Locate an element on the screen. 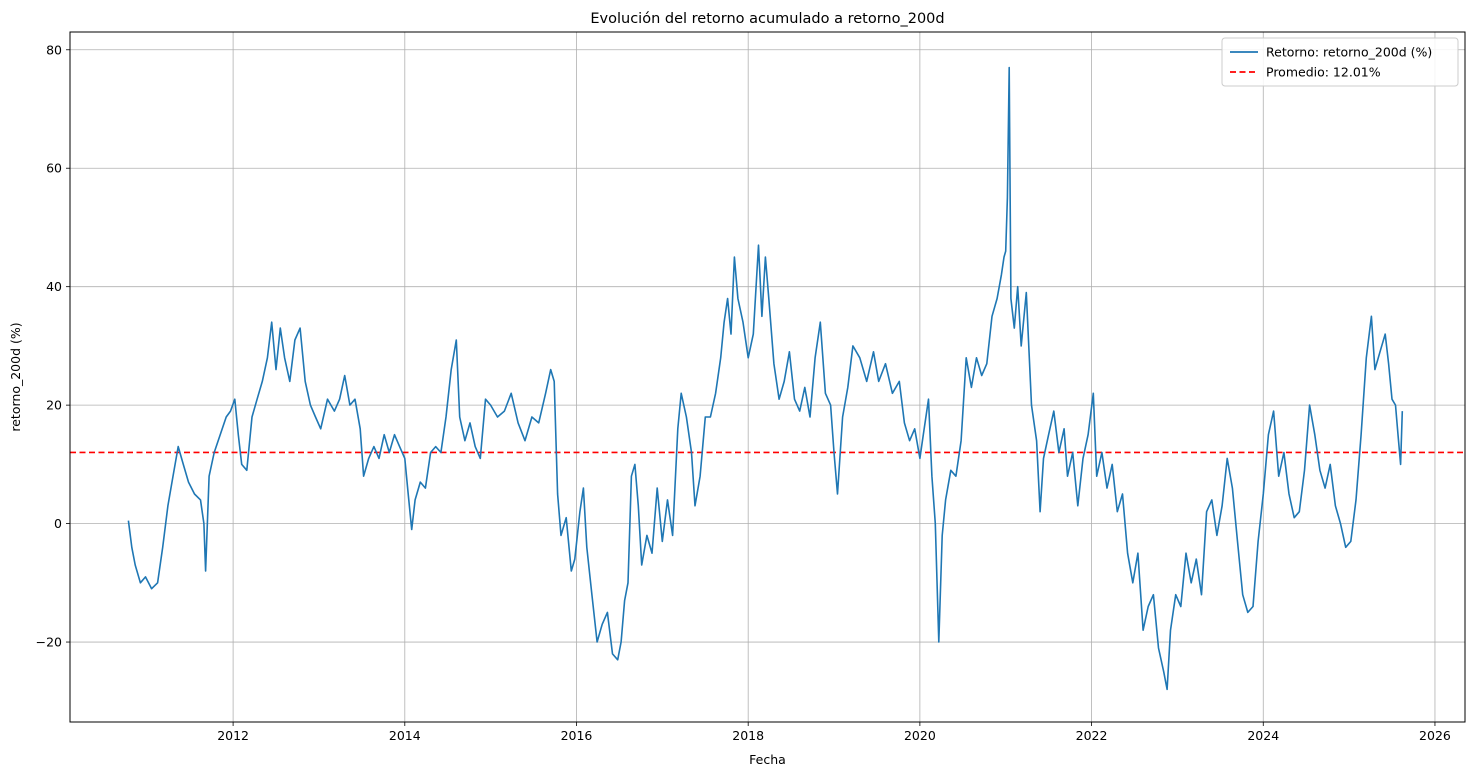  legend-box is located at coordinates (1340, 62).